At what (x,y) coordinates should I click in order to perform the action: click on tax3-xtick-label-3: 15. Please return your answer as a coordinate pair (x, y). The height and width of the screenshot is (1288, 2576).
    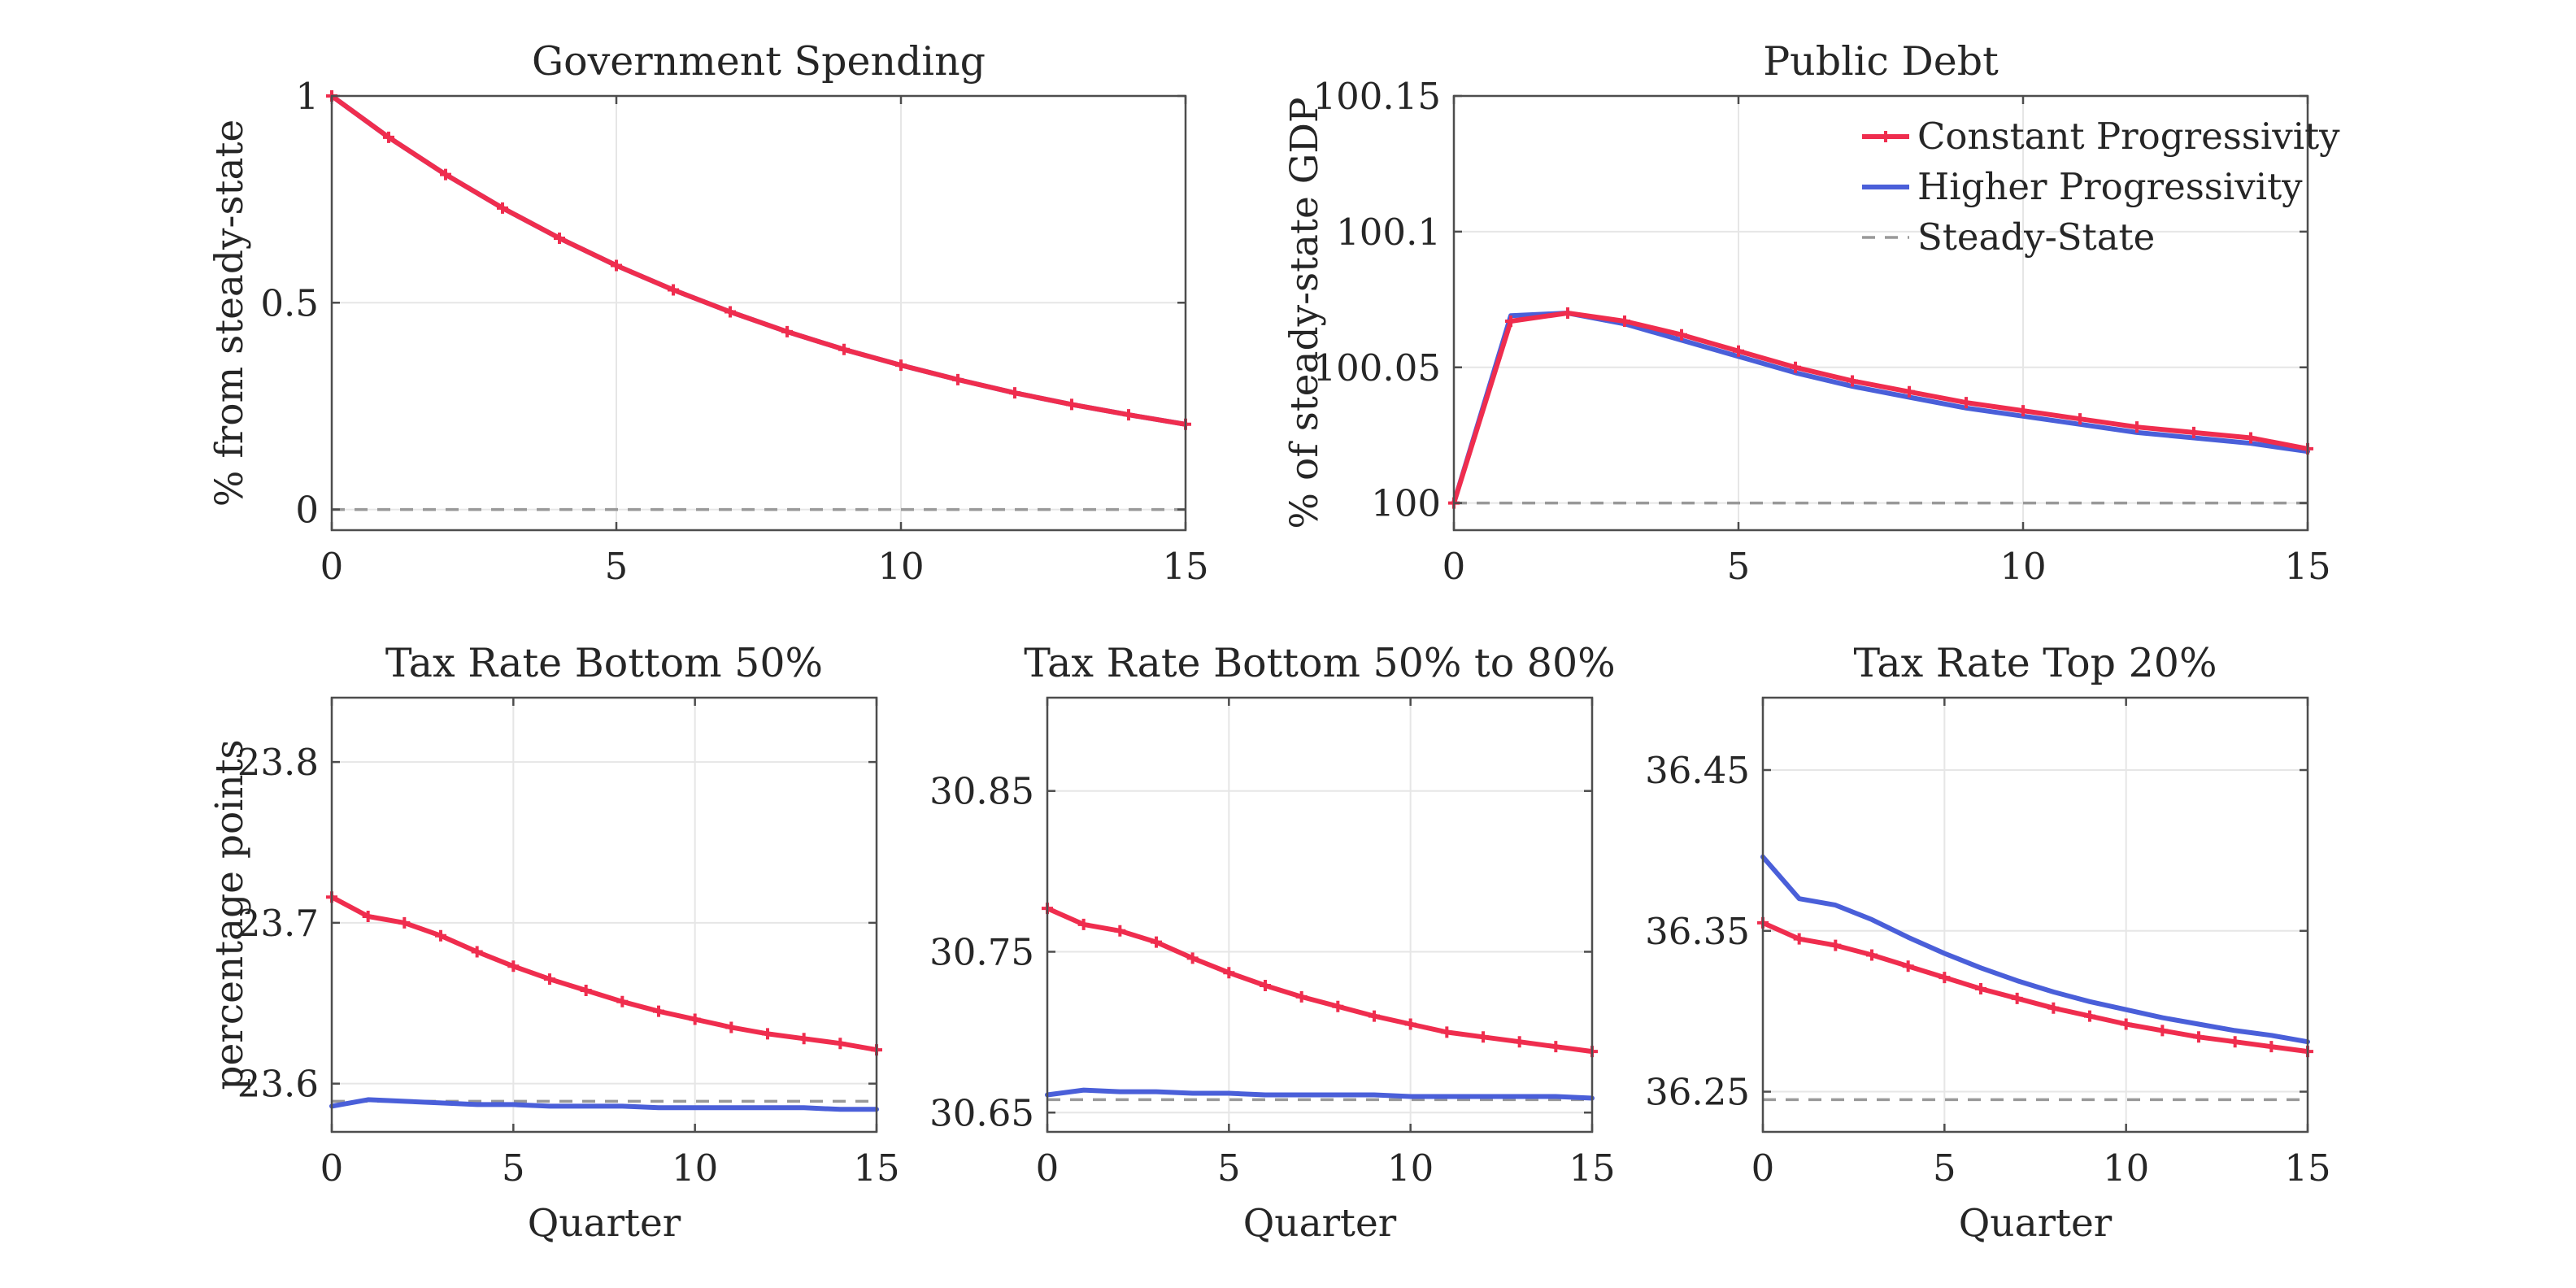
    Looking at the image, I should click on (2307, 1169).